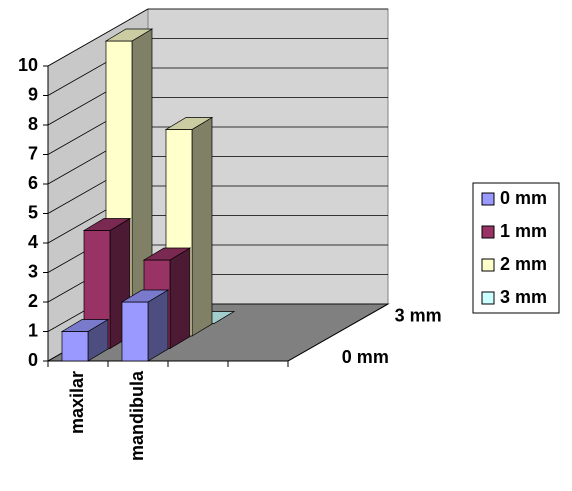 The width and height of the screenshot is (572, 491). I want to click on grid-line, so click(98, 37).